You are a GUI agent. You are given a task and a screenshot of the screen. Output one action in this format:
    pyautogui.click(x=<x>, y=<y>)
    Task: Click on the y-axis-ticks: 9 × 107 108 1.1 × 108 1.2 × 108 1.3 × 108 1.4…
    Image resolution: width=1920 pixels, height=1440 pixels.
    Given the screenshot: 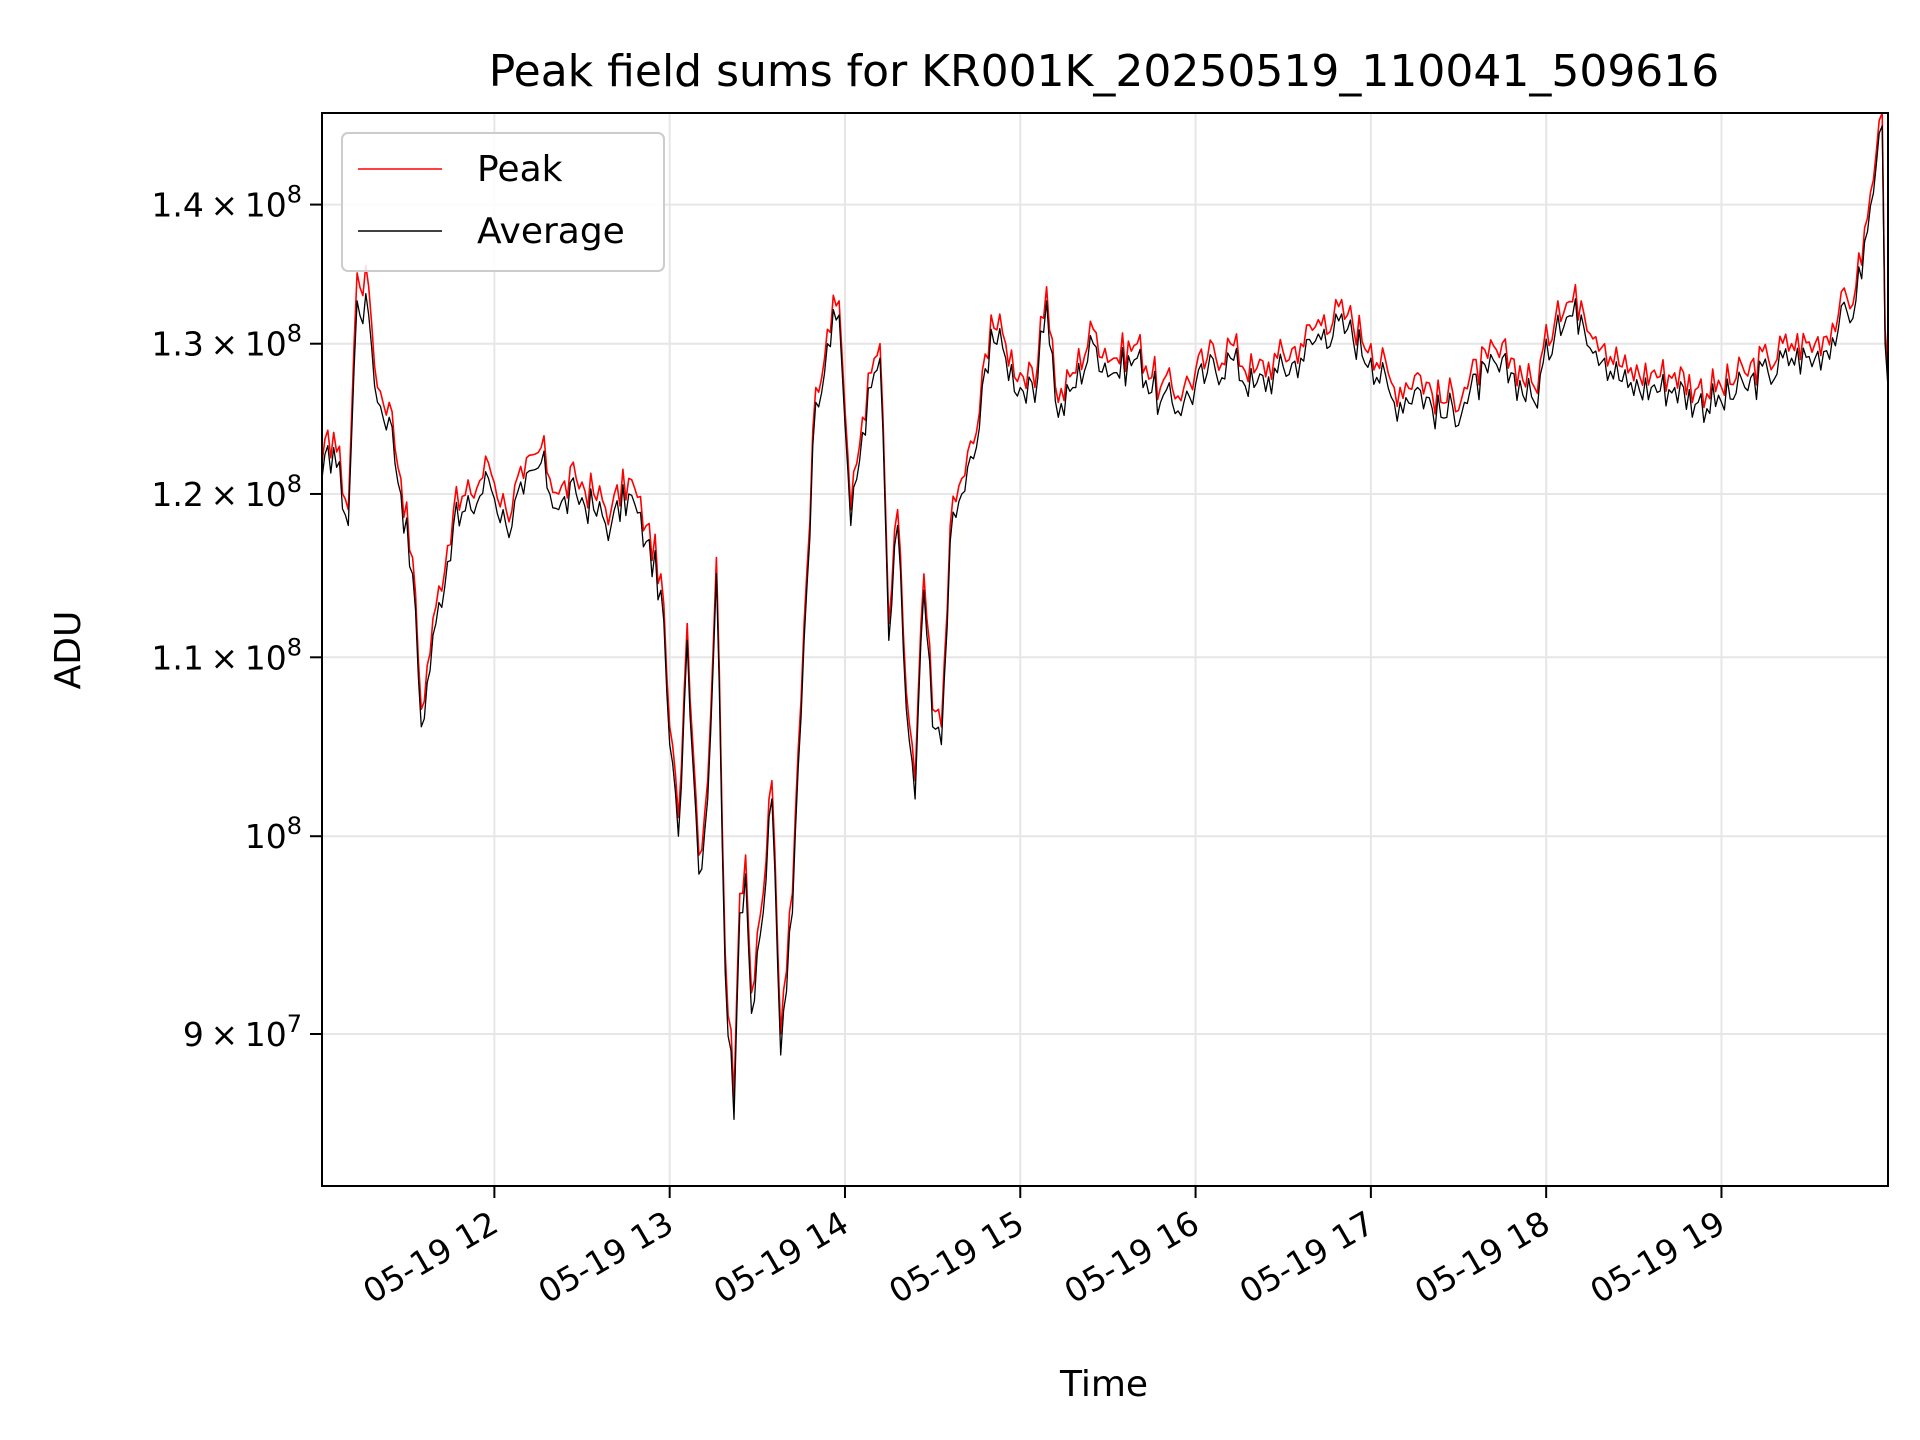 What is the action you would take?
    pyautogui.click(x=236, y=617)
    